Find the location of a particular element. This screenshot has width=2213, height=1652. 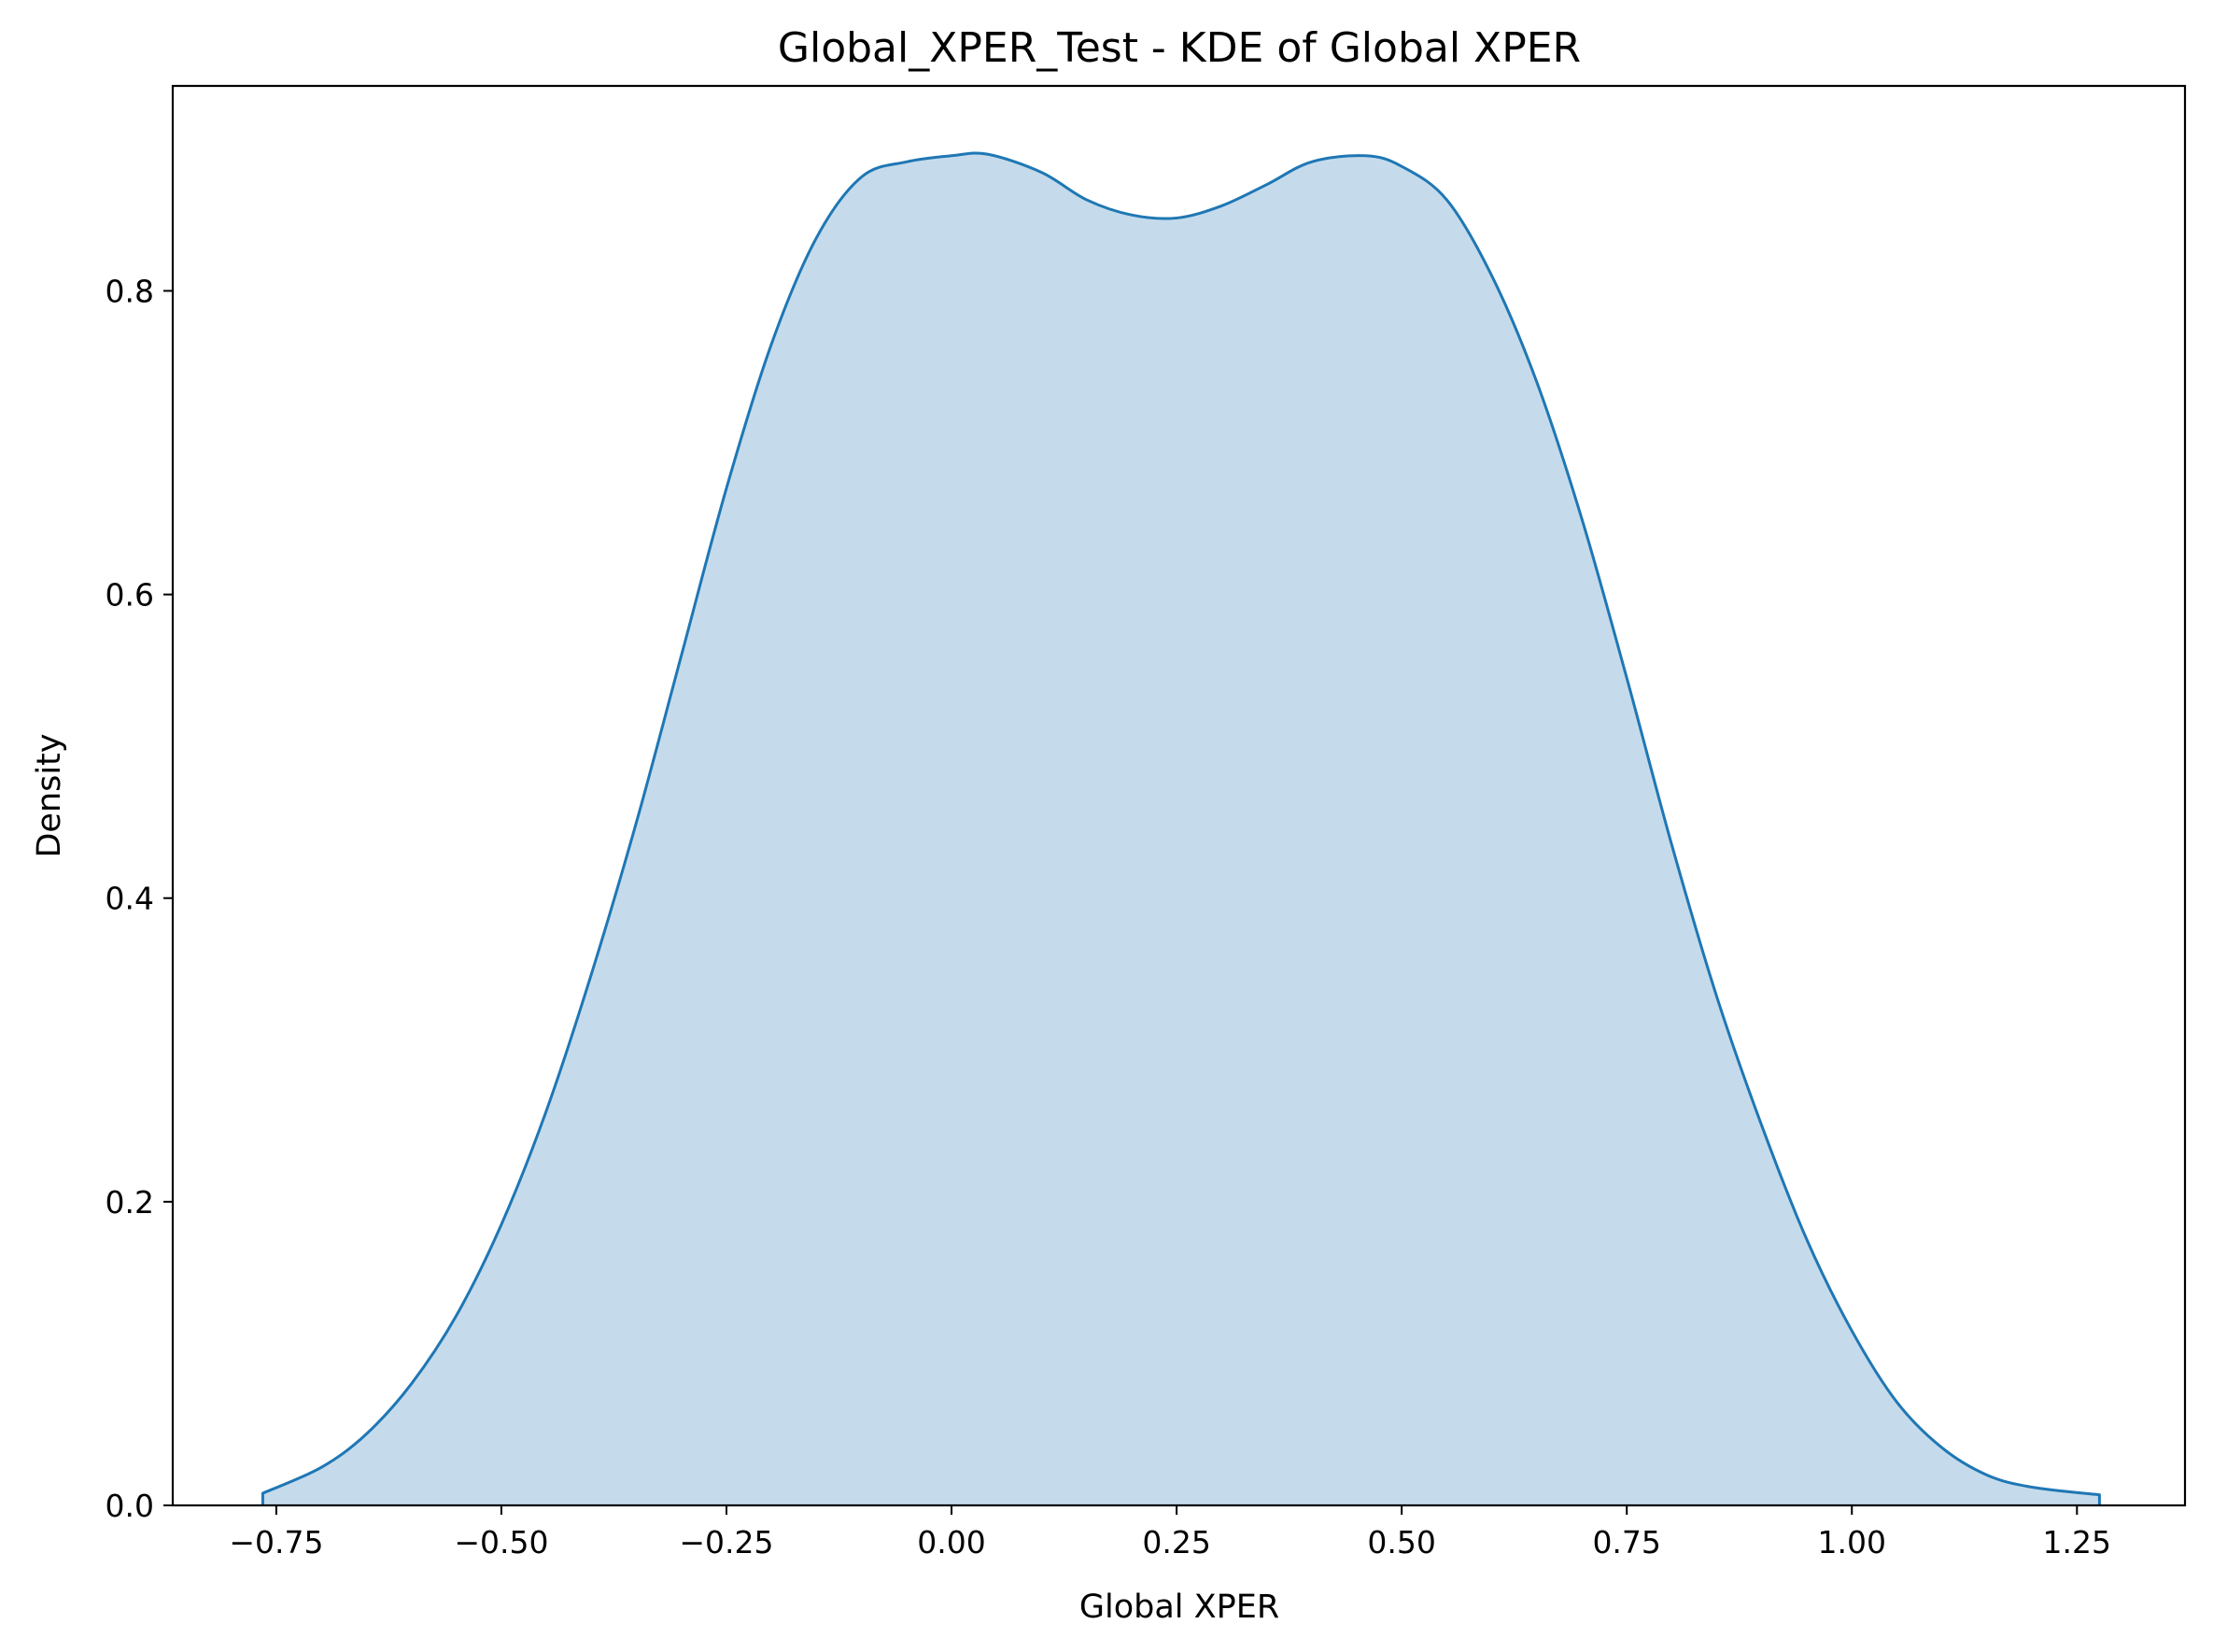

x-tick-label: −0.50 is located at coordinates (501, 1542).